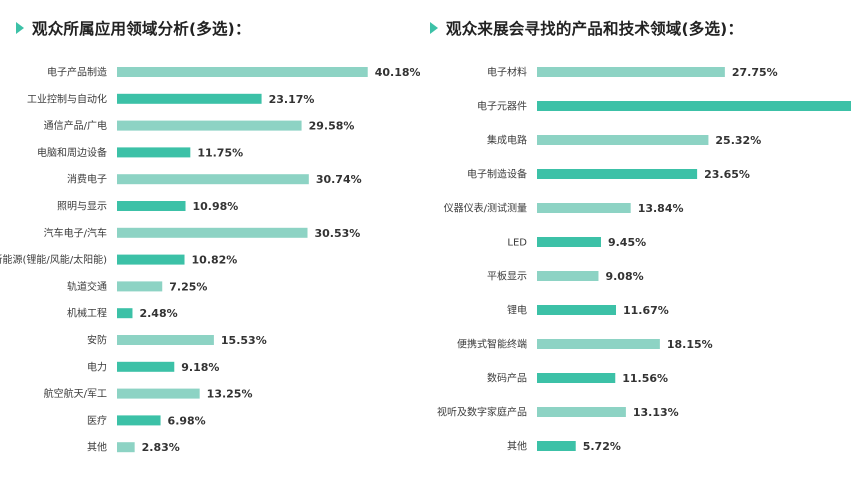 The height and width of the screenshot is (479, 851). I want to click on category-label: 电子材料, so click(507, 72).